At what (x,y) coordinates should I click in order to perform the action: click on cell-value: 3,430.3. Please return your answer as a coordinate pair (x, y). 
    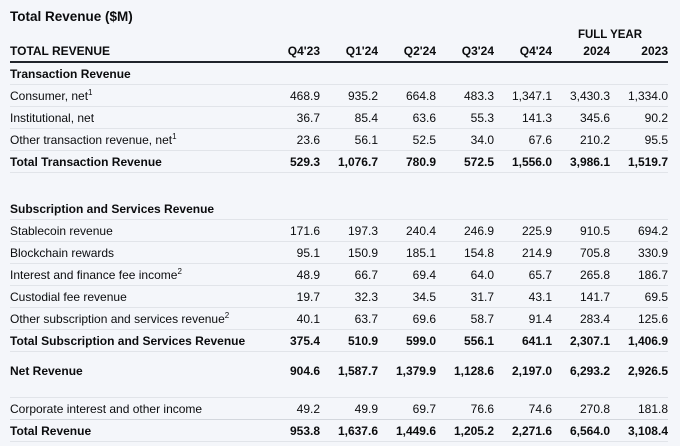
    Looking at the image, I should click on (589, 95).